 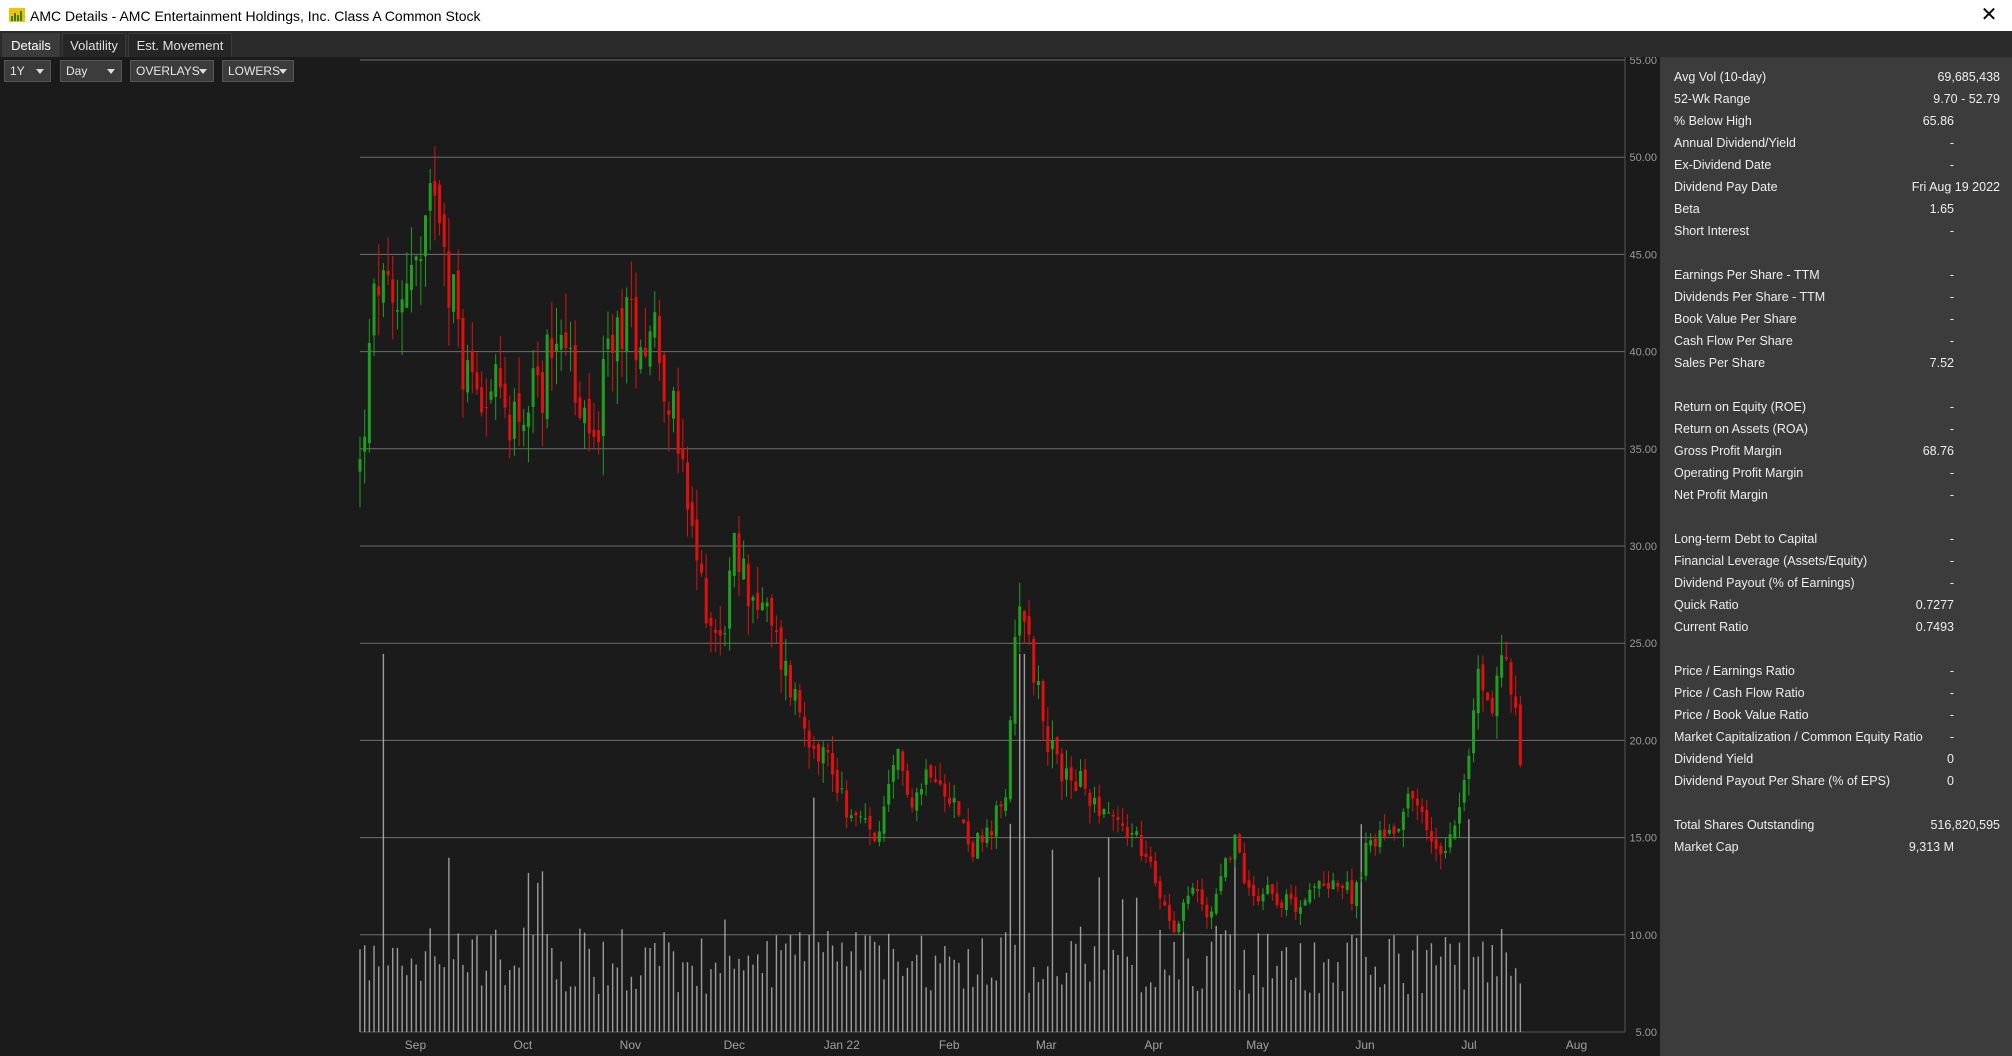 I want to click on stat-label: Dividend Payout Per Share (% of EPS), so click(x=1782, y=781).